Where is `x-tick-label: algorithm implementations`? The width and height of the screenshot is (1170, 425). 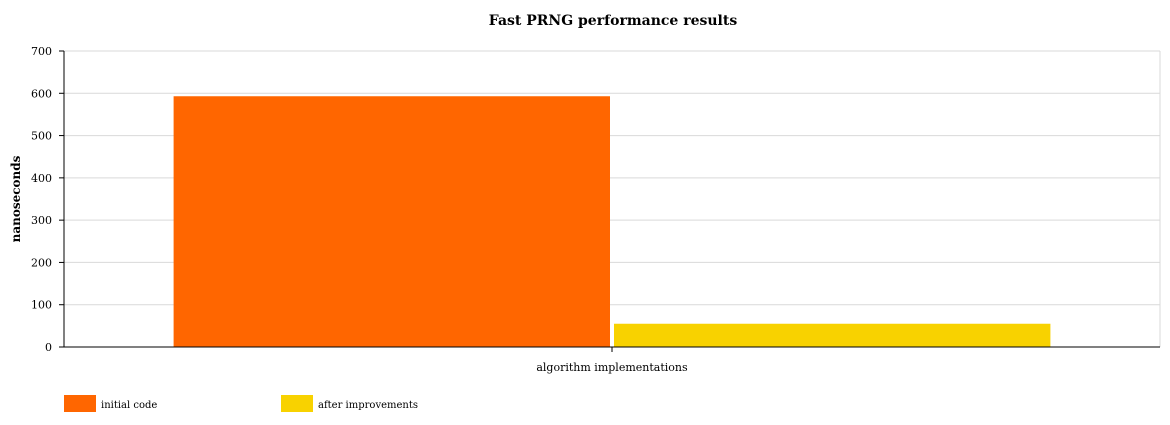
x-tick-label: algorithm implementations is located at coordinates (612, 367).